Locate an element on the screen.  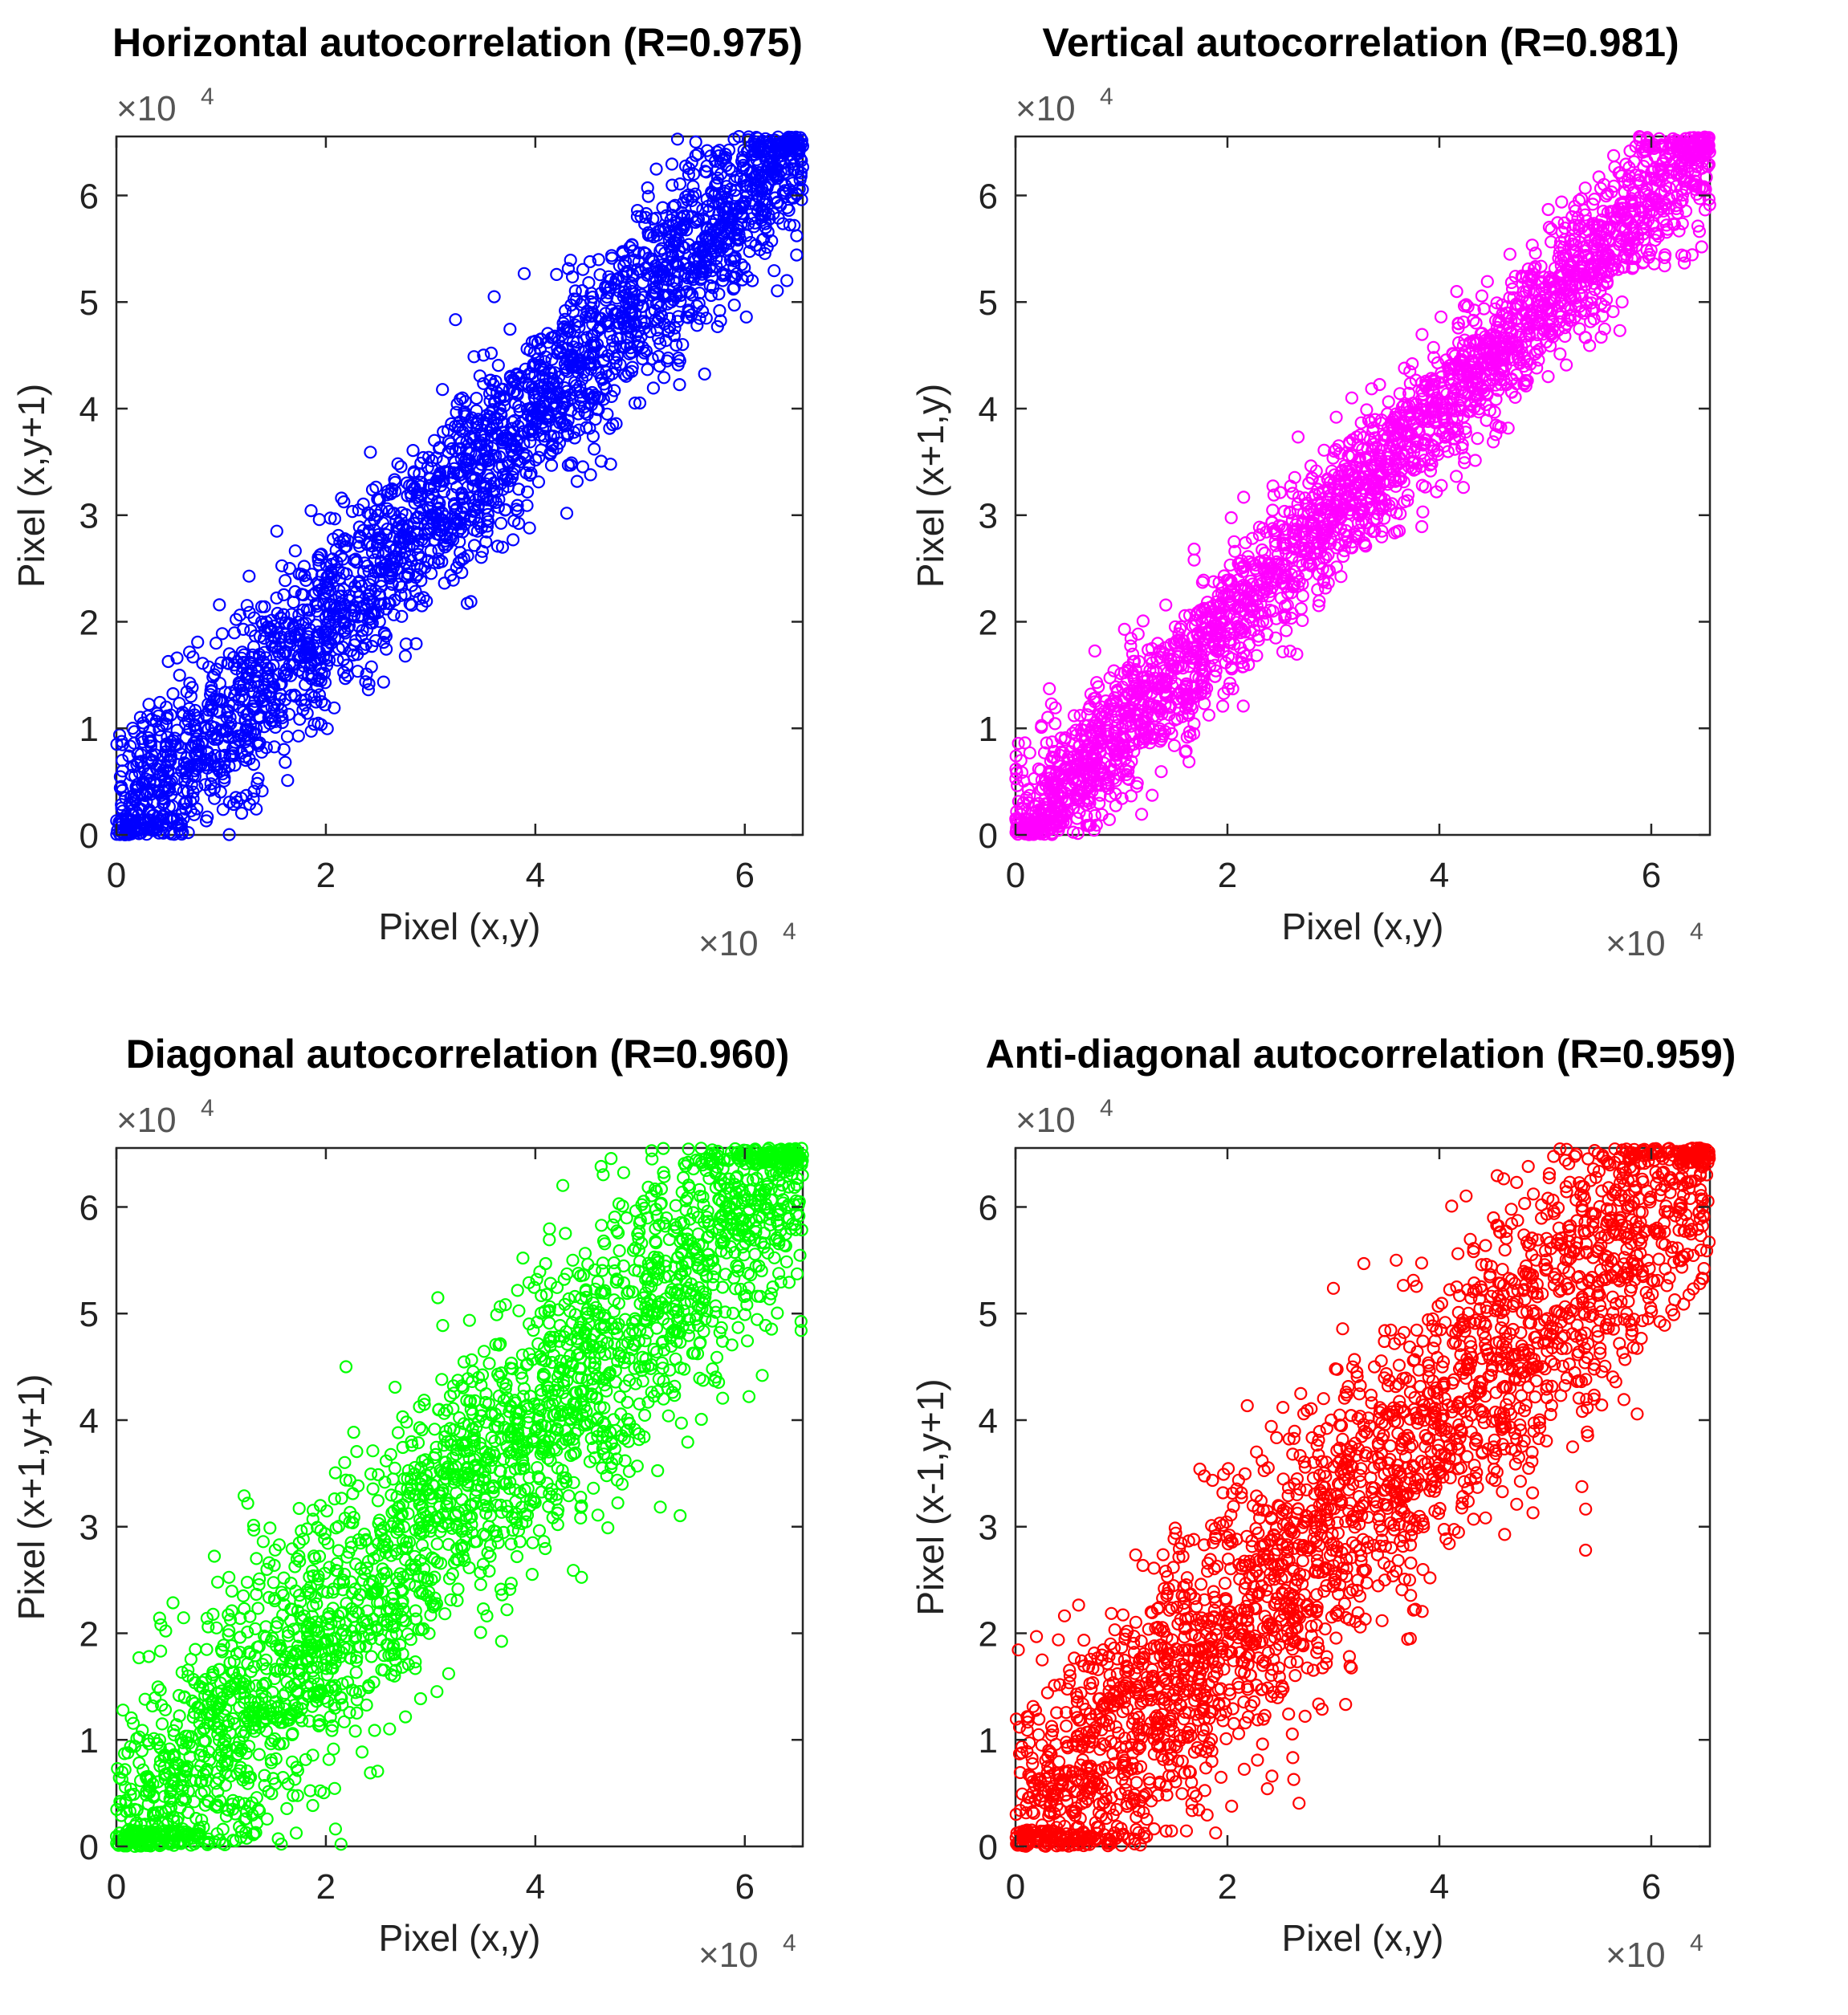
chart-title: Vertical autocorrelation (R=0.981) is located at coordinates (1360, 42).